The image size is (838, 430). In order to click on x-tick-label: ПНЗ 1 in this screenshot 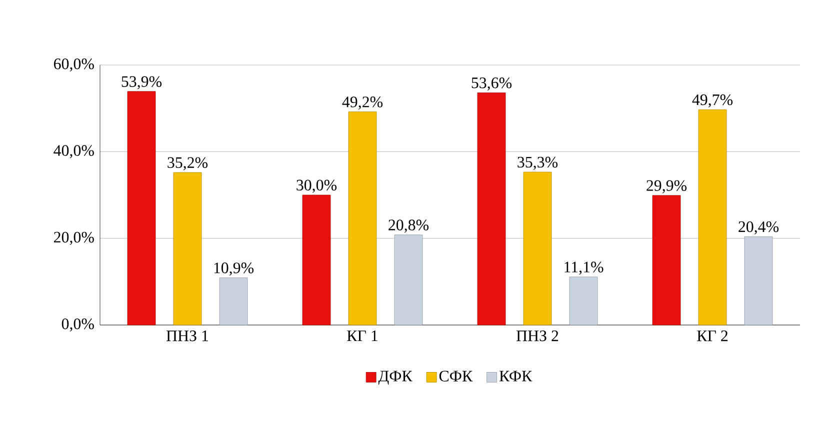, I will do `click(187, 336)`.